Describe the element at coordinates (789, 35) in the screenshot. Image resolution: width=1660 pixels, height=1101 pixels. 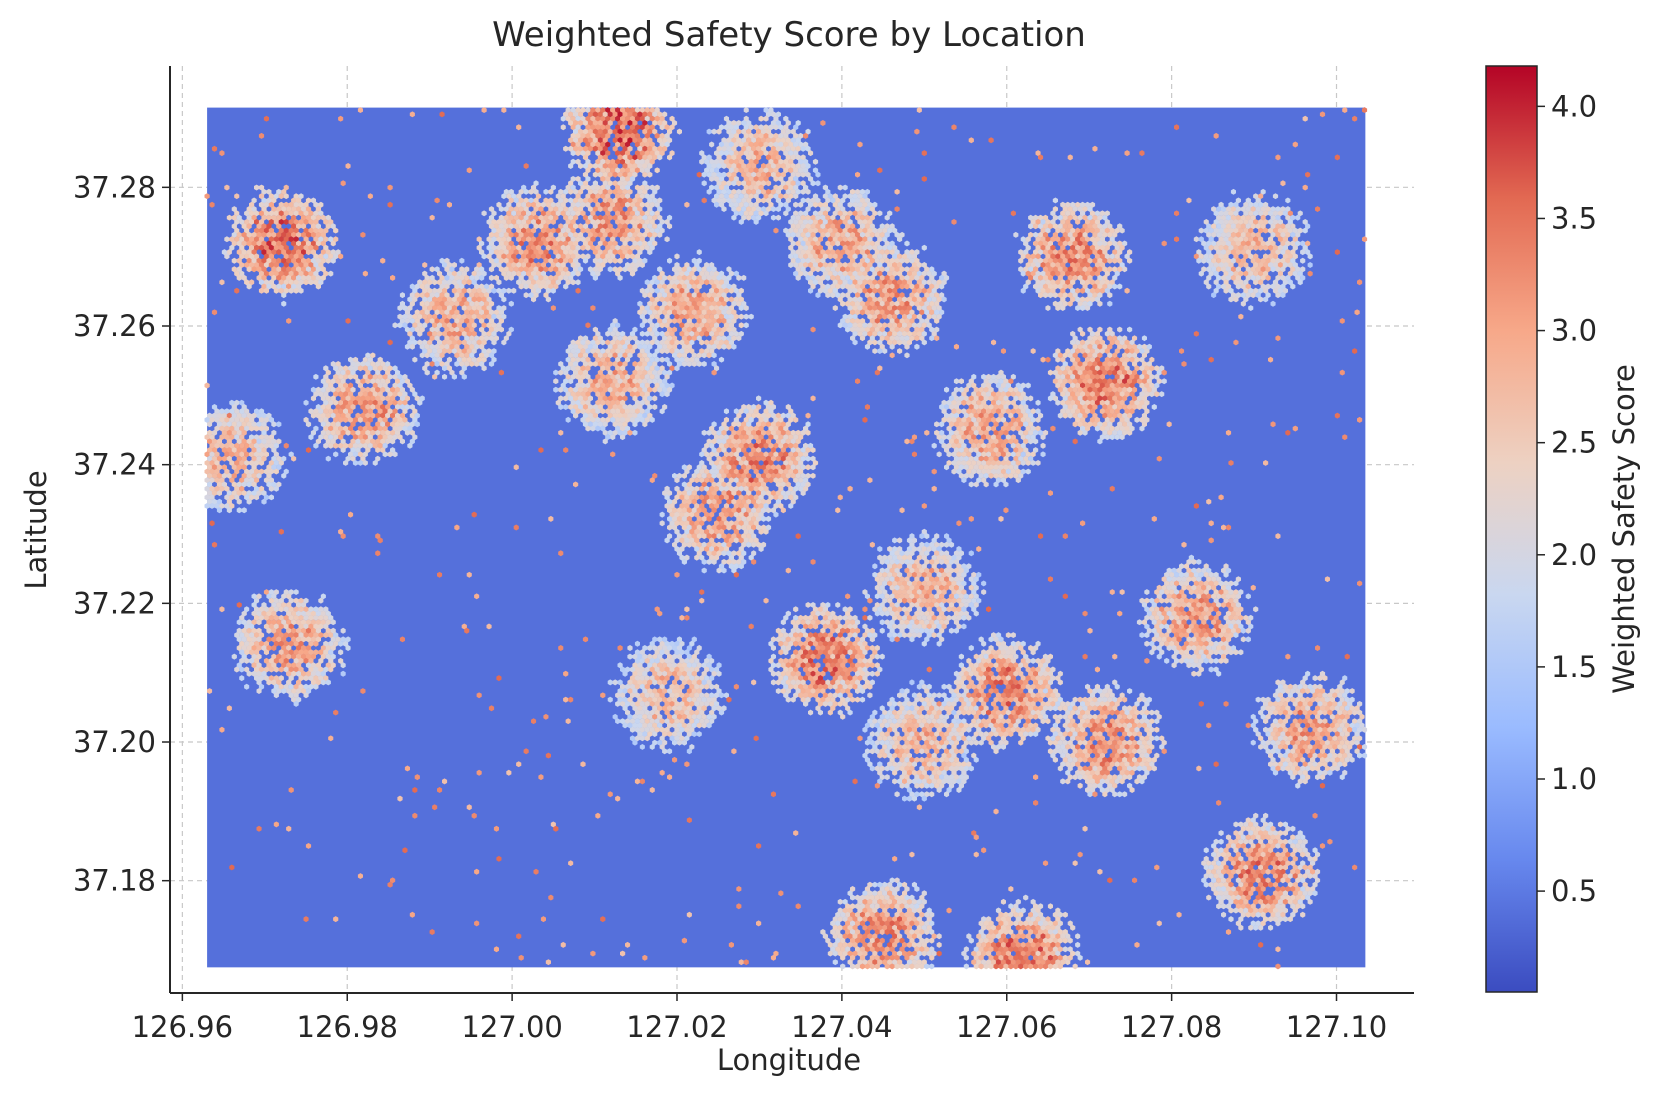
I see `chart-title: Weighted Safety Score by Location` at that location.